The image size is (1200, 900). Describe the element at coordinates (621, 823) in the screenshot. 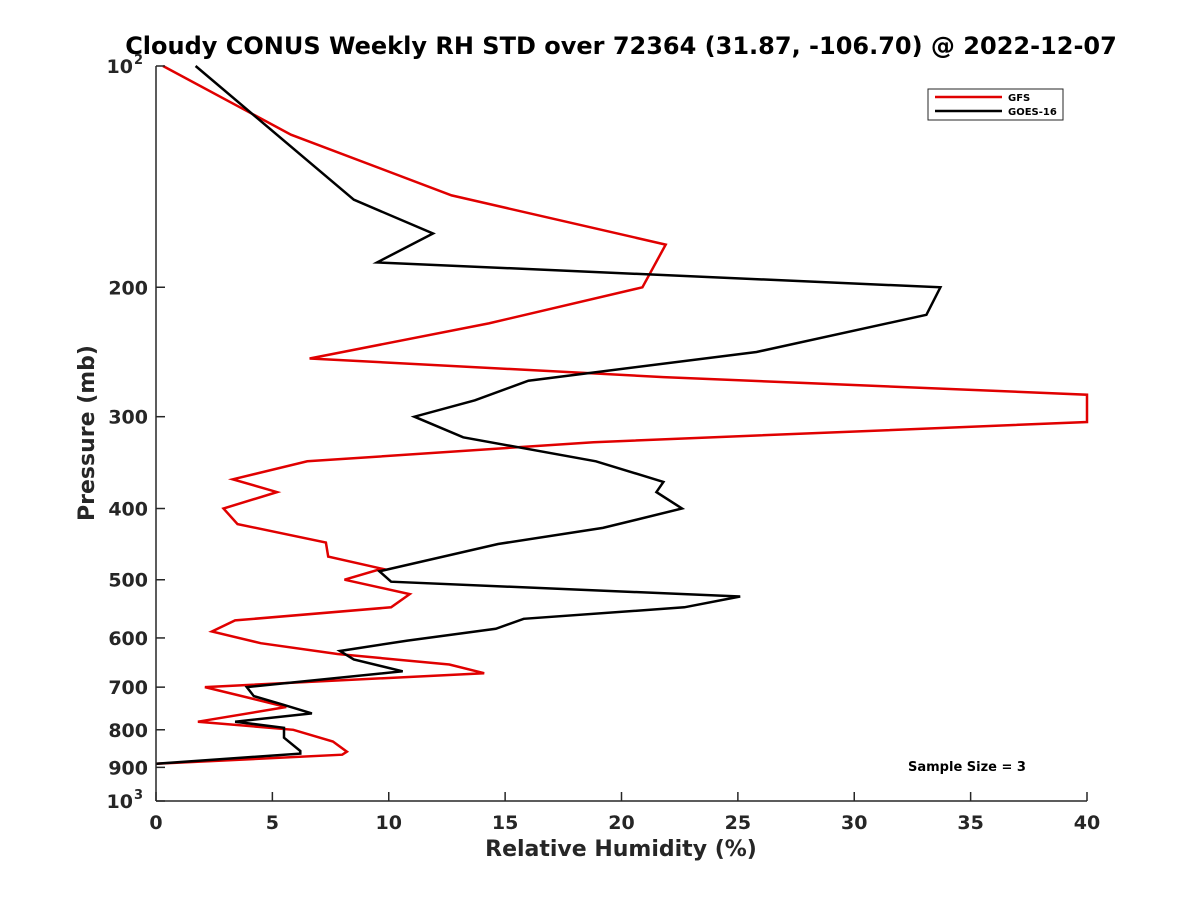

I see `x-tick-label: 20` at that location.